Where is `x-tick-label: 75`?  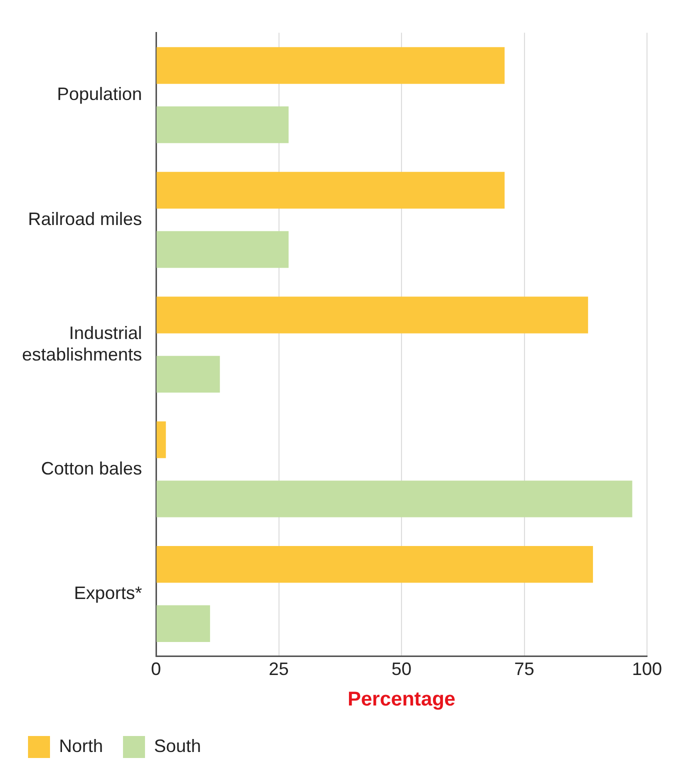
x-tick-label: 75 is located at coordinates (524, 669).